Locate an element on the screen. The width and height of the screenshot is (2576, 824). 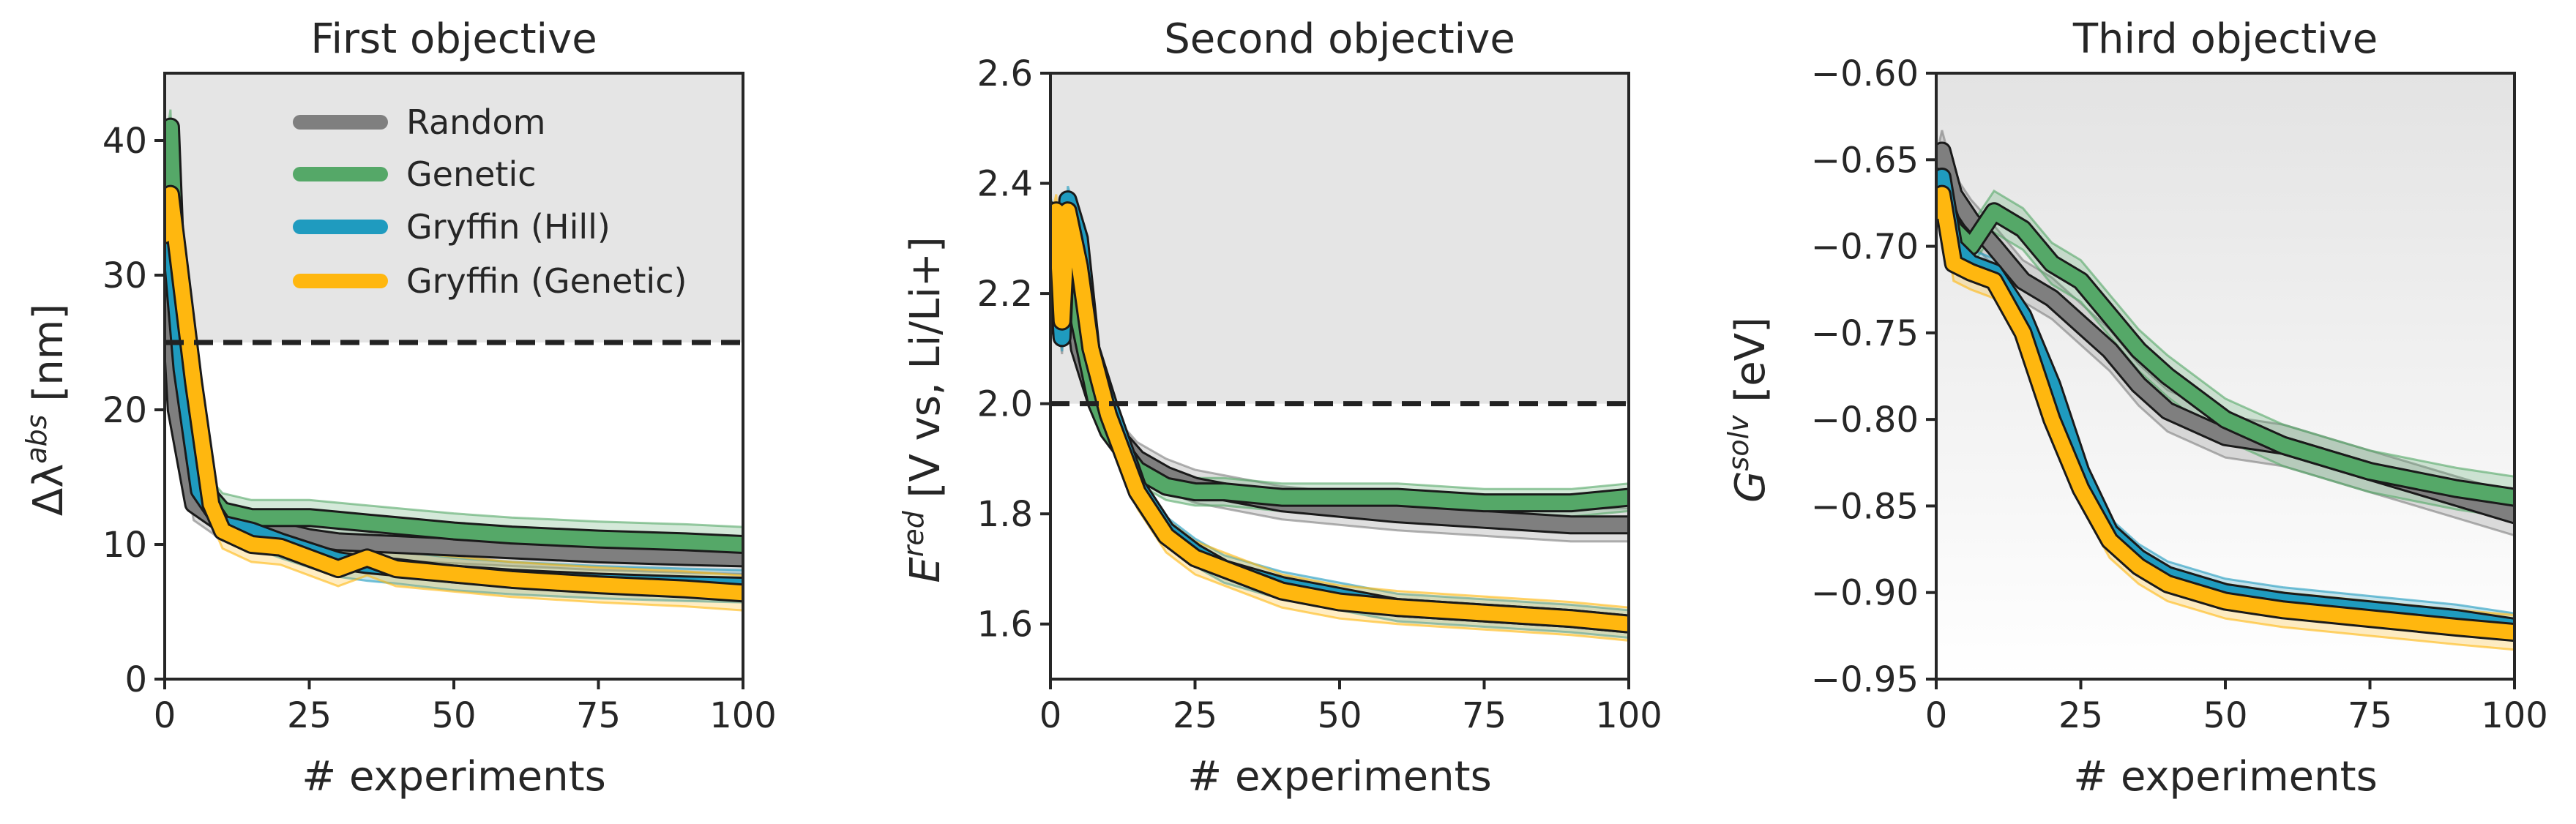
y-tick-label: 0 is located at coordinates (135, 679).